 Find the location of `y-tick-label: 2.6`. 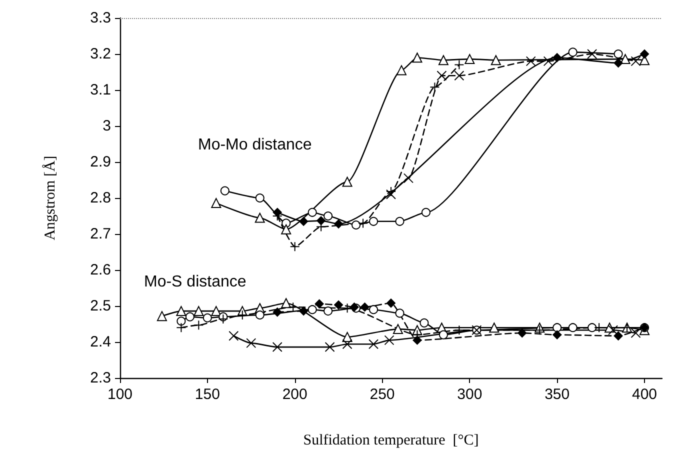

y-tick-label: 2.6 is located at coordinates (100, 270).